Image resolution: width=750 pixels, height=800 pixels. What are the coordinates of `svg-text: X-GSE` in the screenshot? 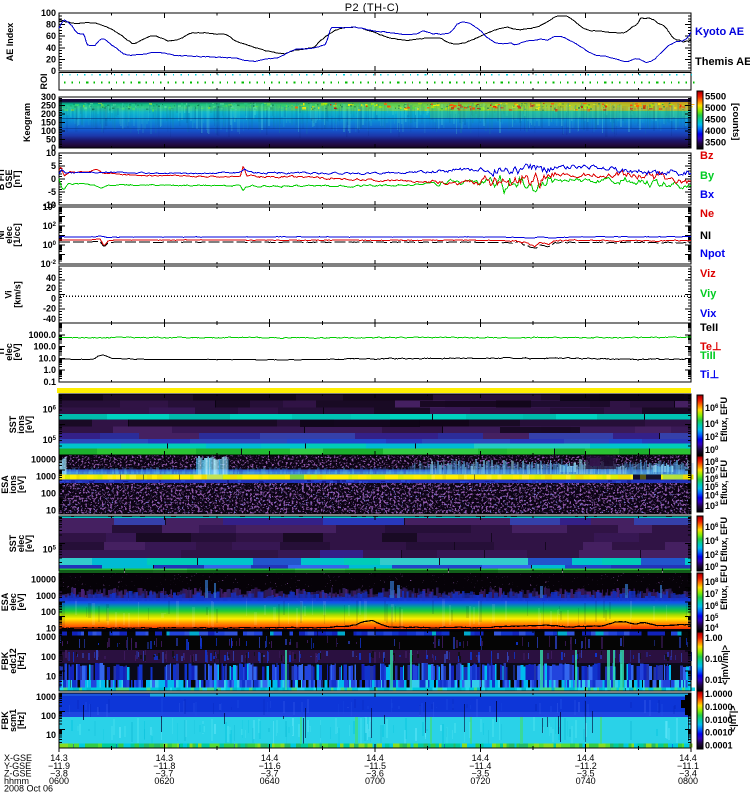 It's located at (18, 758).